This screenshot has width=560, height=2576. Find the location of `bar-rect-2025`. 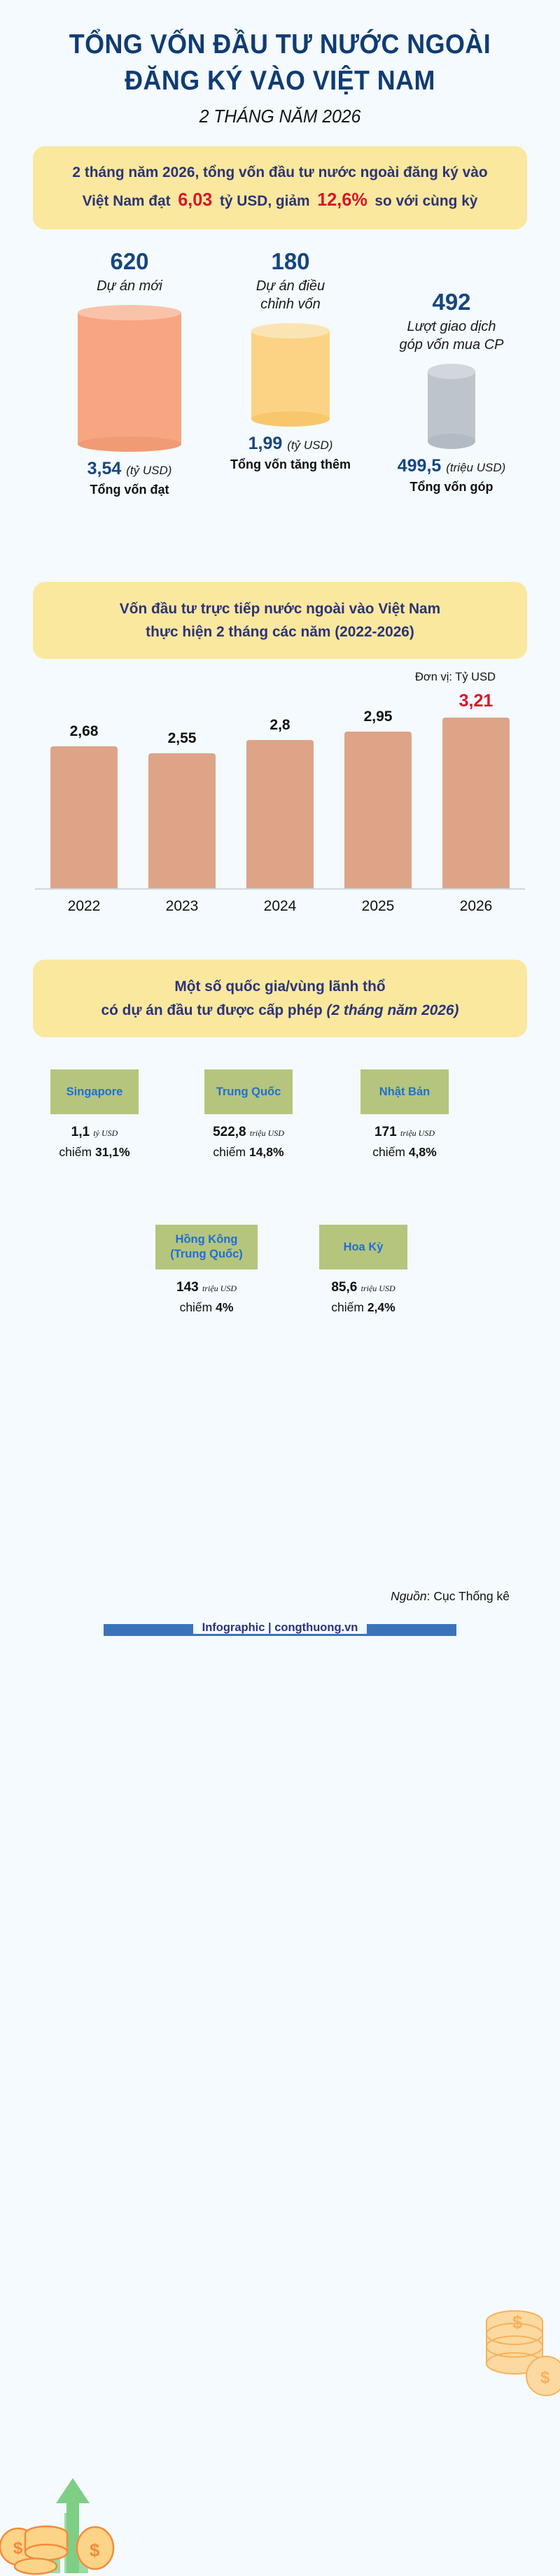

bar-rect-2025 is located at coordinates (378, 811).